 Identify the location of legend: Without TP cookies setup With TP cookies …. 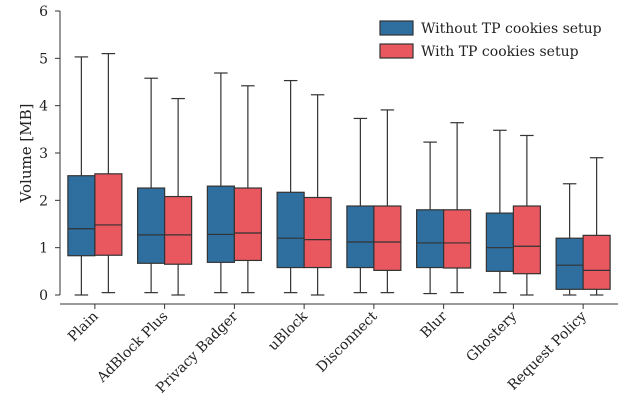
(490, 40).